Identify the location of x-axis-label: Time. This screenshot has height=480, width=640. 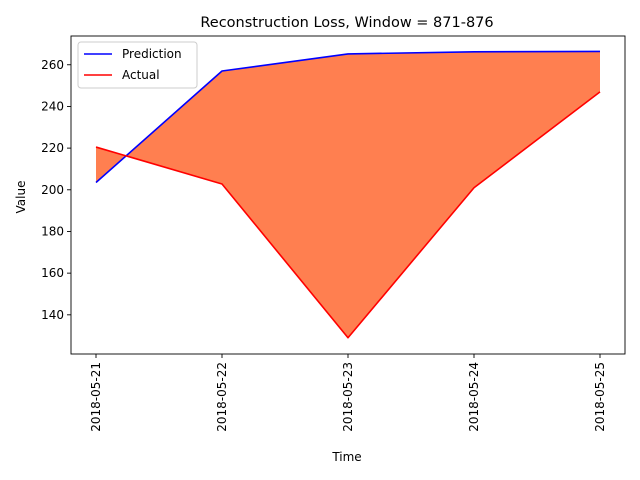
(346, 457).